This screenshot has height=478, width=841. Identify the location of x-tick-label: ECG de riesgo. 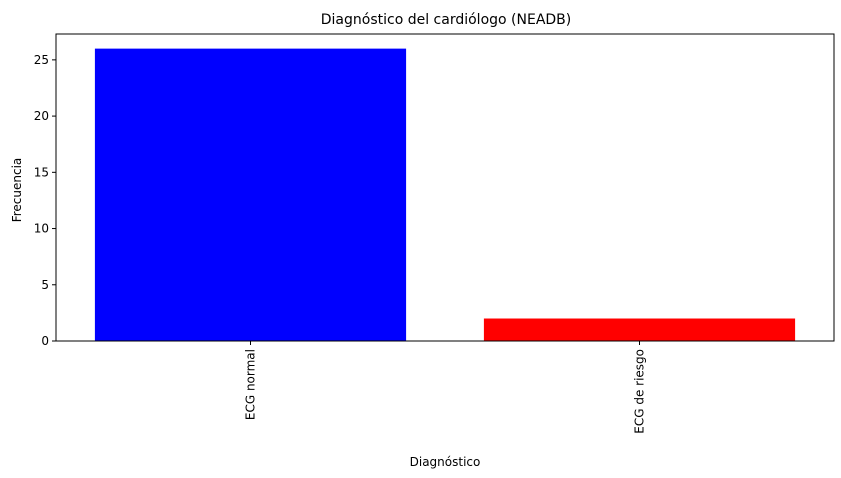
(640, 391).